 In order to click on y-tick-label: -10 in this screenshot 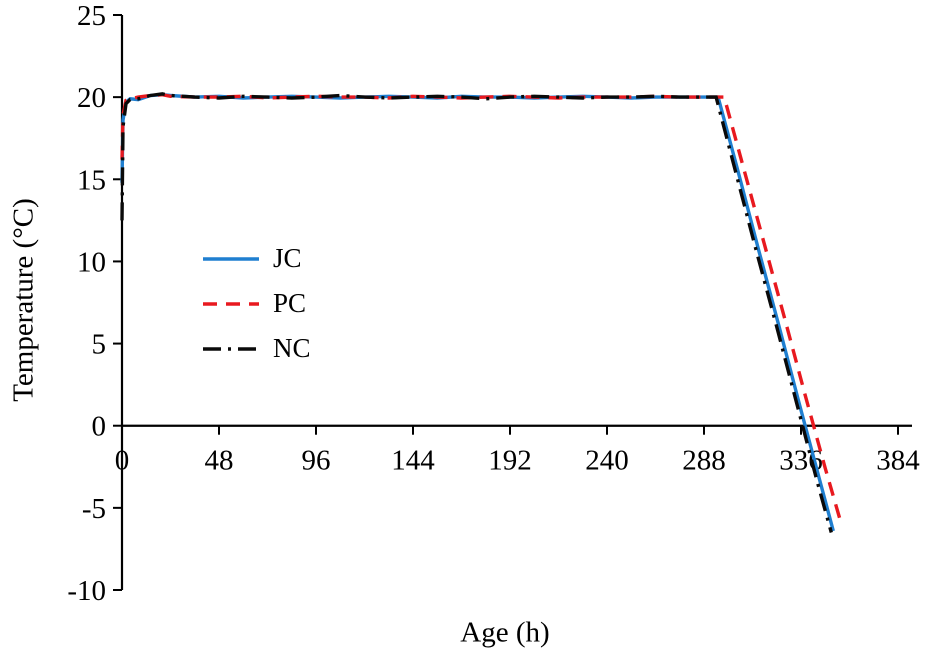, I will do `click(86, 591)`.